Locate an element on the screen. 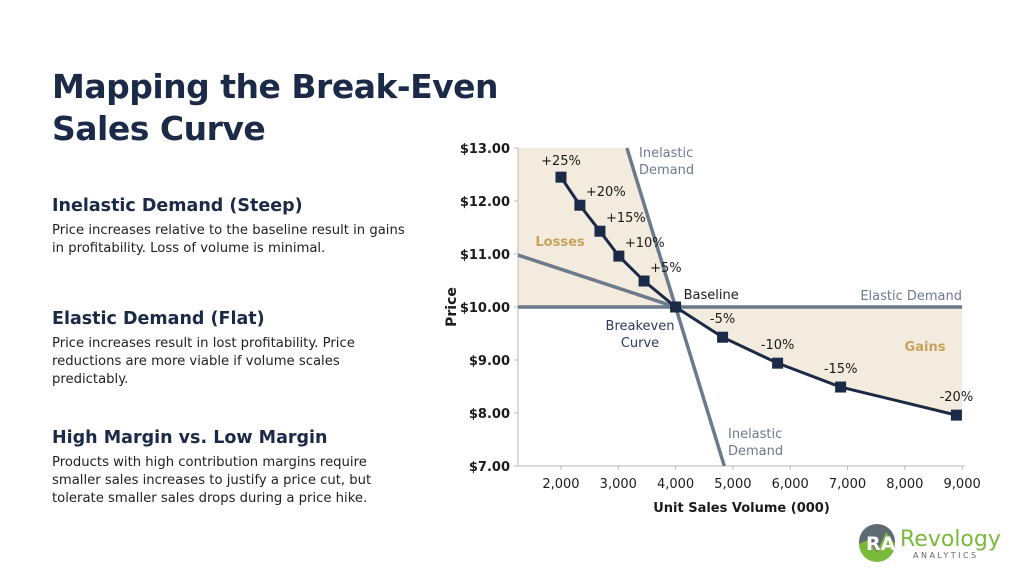 The image size is (1024, 573). y-tick-label: $13.00 is located at coordinates (485, 149).